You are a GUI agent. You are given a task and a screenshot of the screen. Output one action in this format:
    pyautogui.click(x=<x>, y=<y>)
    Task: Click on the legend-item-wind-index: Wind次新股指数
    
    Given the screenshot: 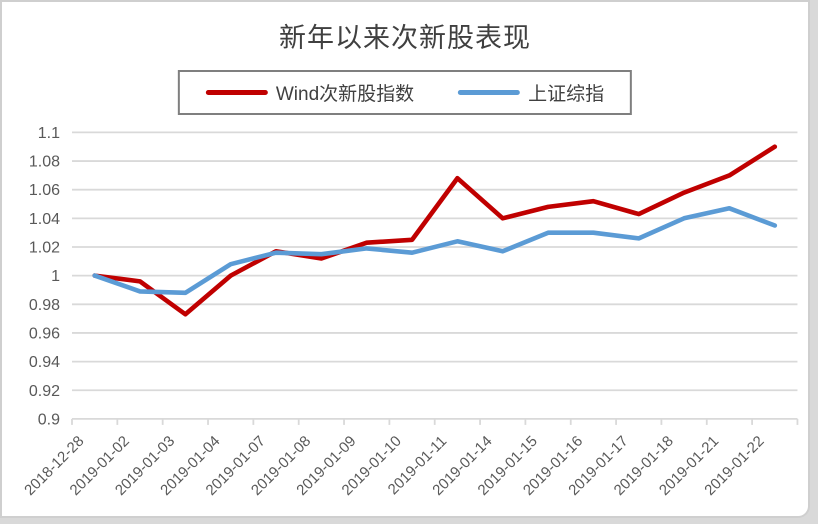 What is the action you would take?
    pyautogui.click(x=310, y=92)
    